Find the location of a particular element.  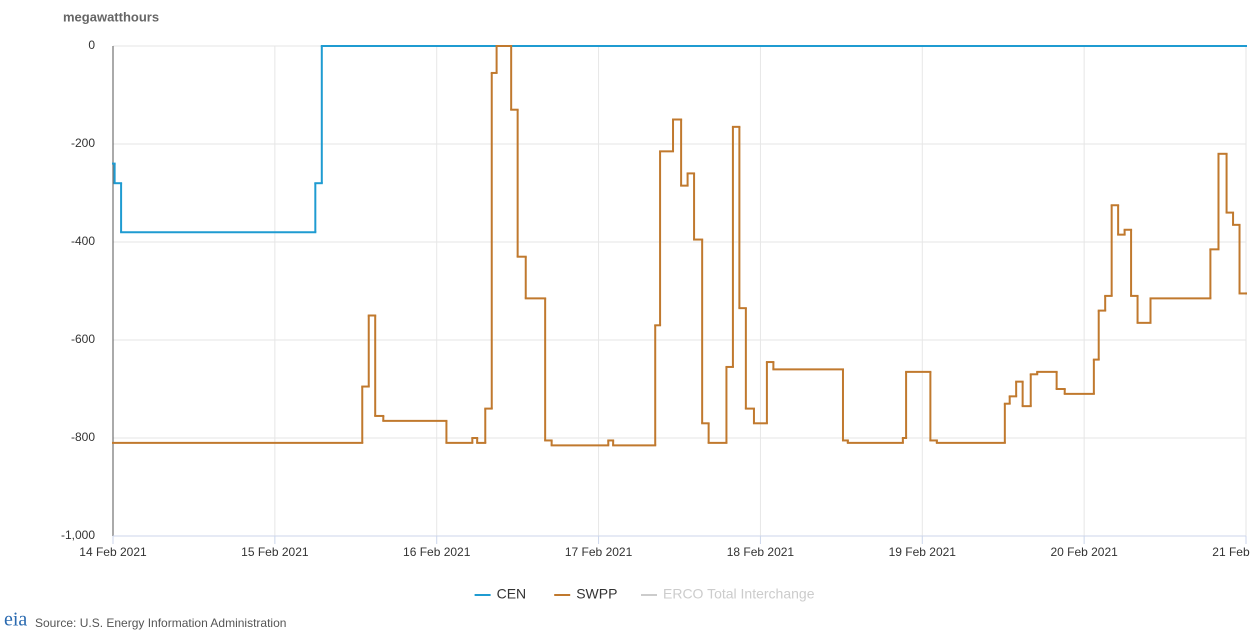

legend-label: SWPP is located at coordinates (596, 594).